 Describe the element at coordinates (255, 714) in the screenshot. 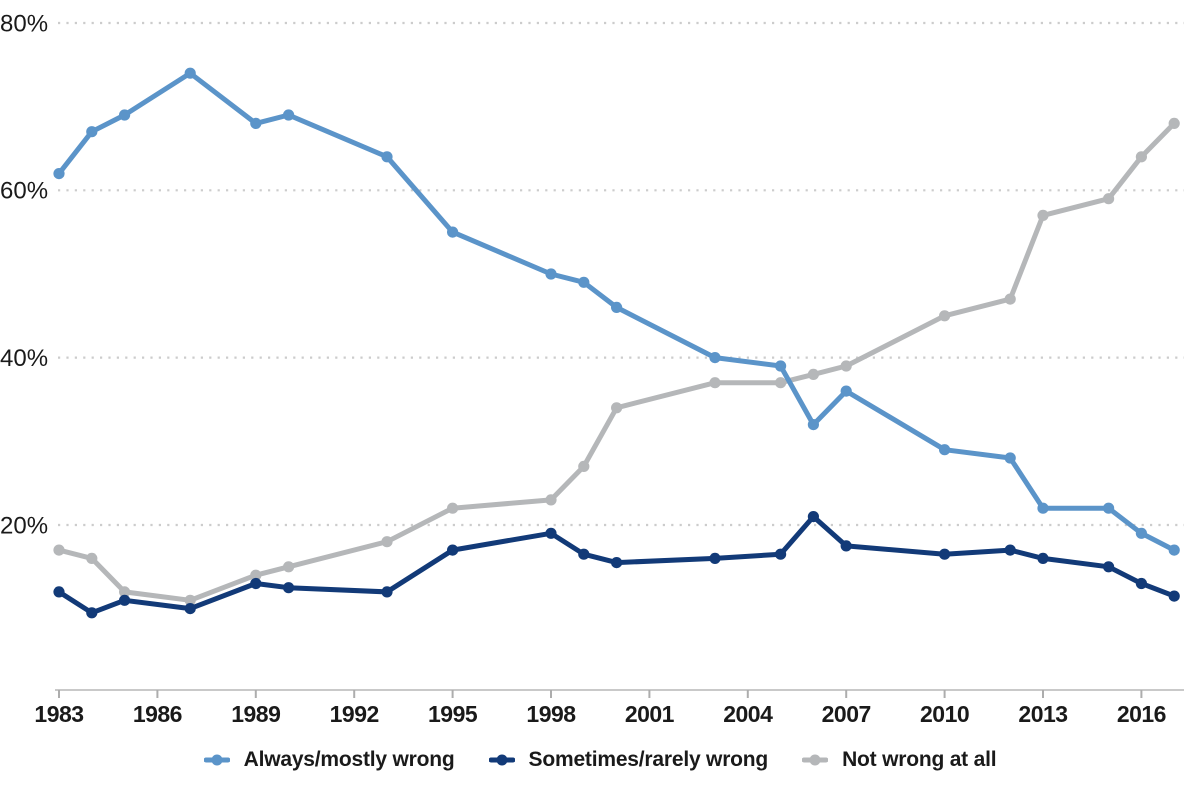

I see `x-axis-tick-label: 1989` at that location.